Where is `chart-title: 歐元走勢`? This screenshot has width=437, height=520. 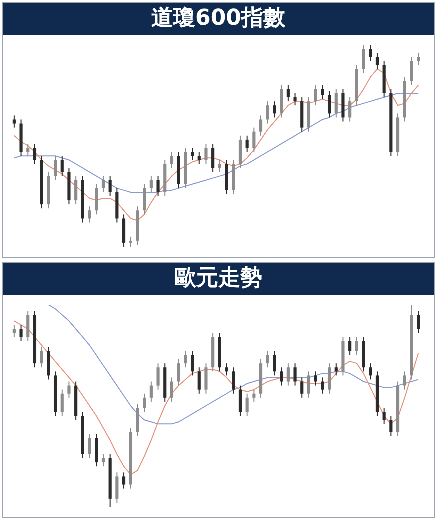 chart-title: 歐元走勢 is located at coordinates (218, 279).